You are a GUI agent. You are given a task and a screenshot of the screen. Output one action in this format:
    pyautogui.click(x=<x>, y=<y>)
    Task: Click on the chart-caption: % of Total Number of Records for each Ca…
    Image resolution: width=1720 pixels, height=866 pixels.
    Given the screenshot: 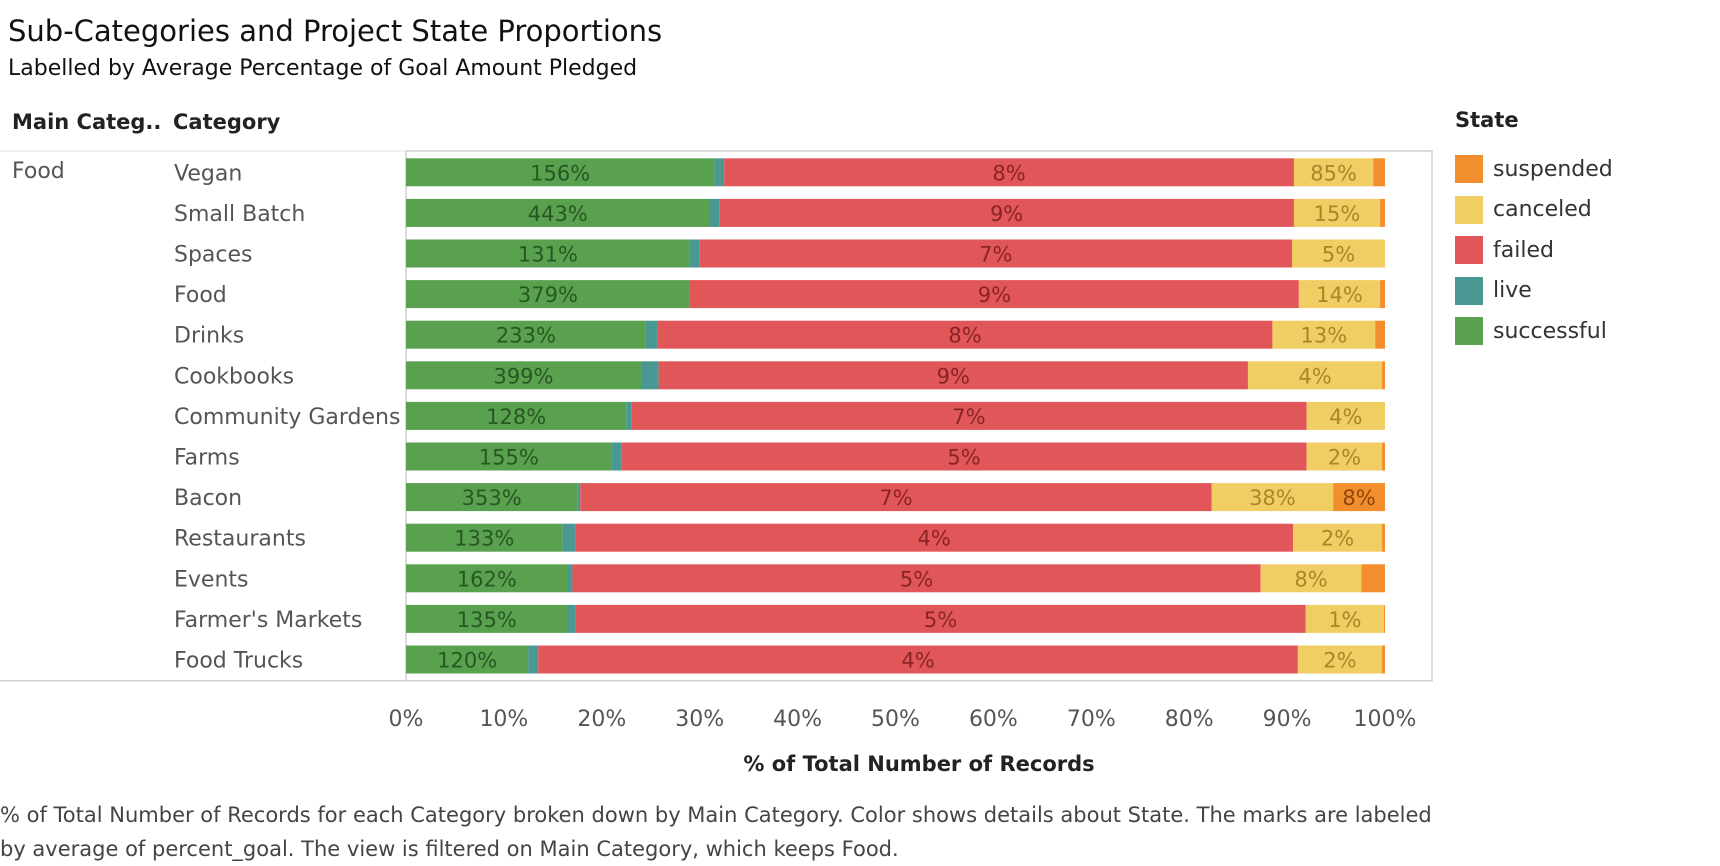 What is the action you would take?
    pyautogui.click(x=716, y=832)
    